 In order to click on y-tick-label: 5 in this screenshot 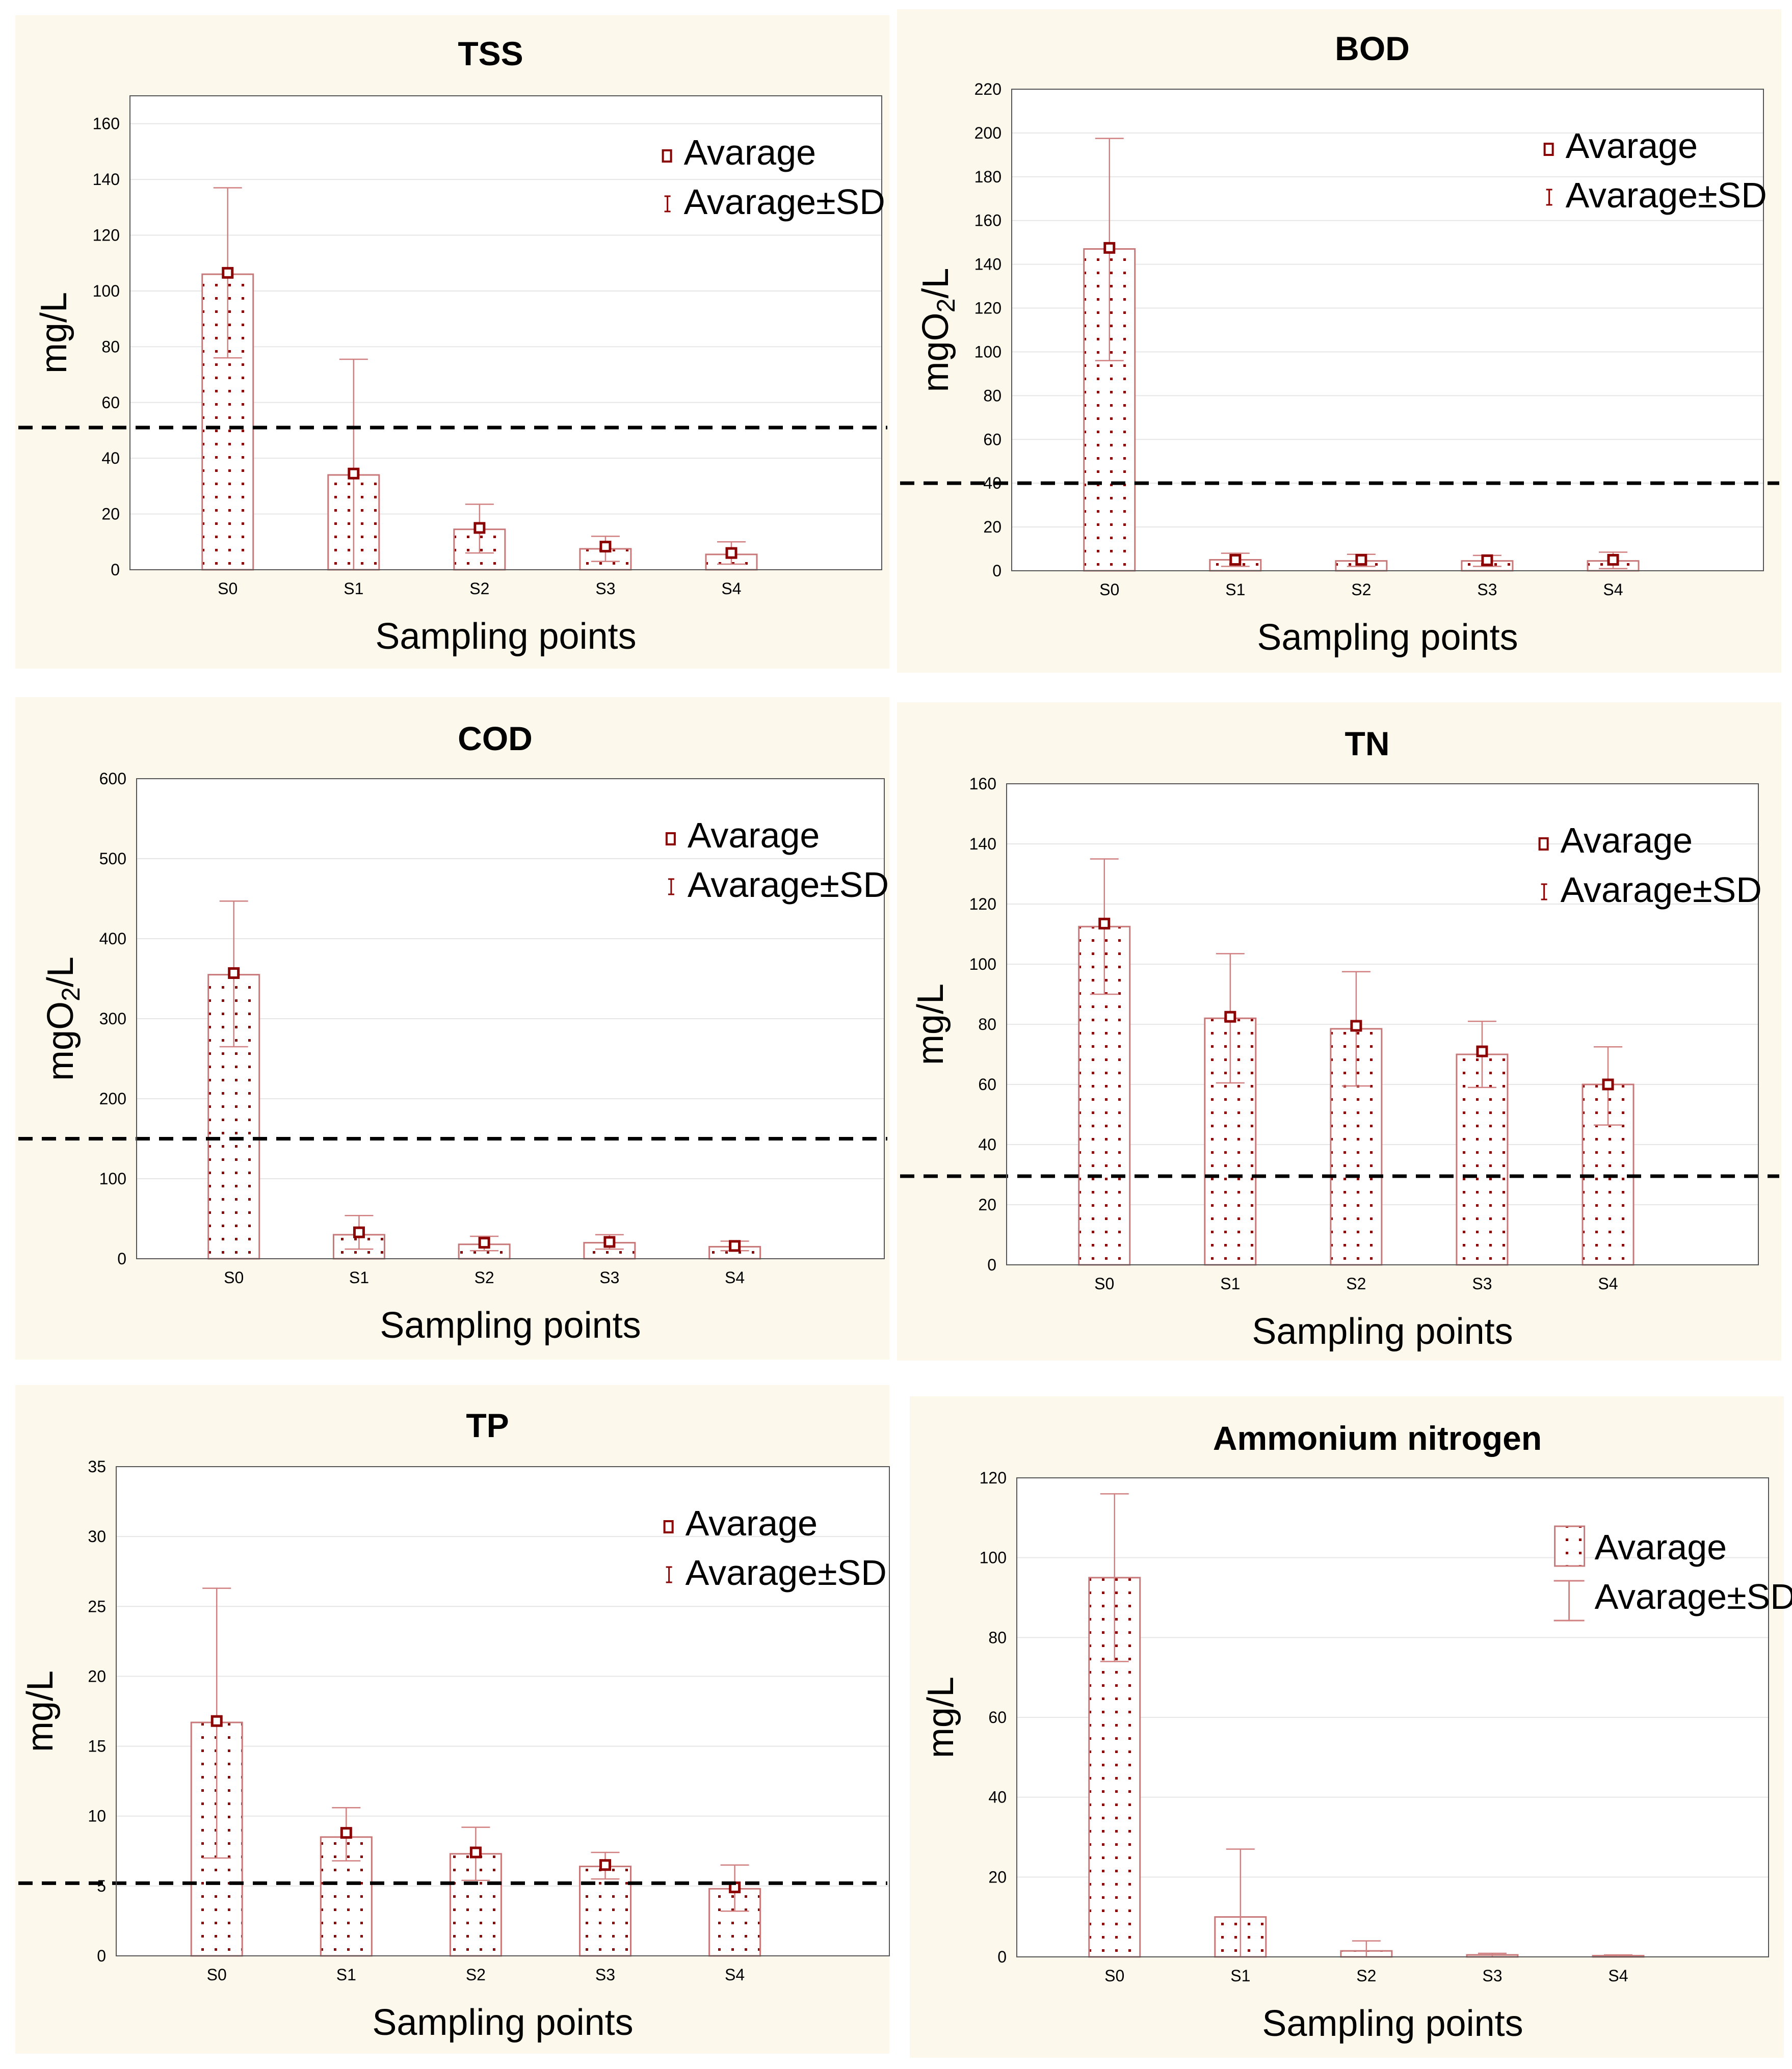, I will do `click(101, 1886)`.